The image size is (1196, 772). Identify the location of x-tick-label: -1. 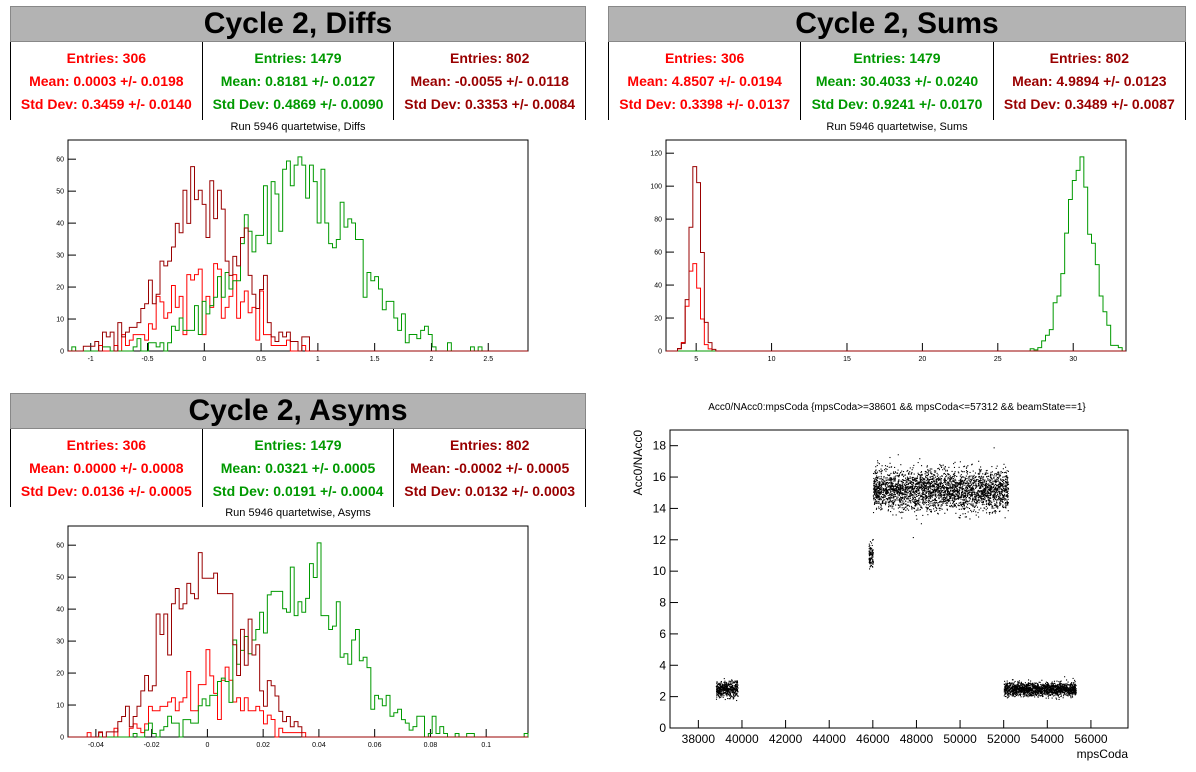
(91, 359).